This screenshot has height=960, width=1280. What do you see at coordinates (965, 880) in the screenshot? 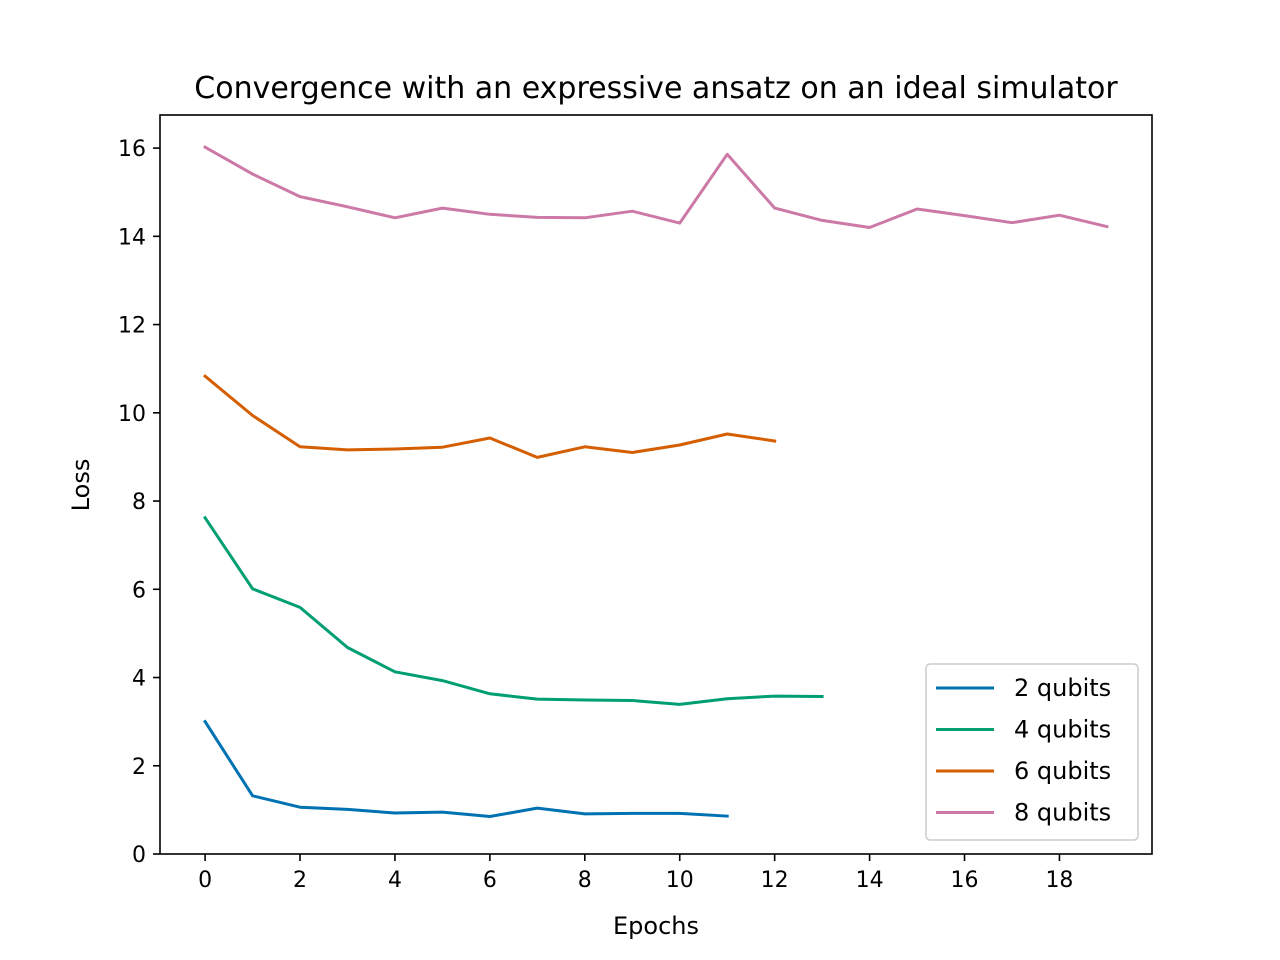
I see `x-tick-label: 16` at bounding box center [965, 880].